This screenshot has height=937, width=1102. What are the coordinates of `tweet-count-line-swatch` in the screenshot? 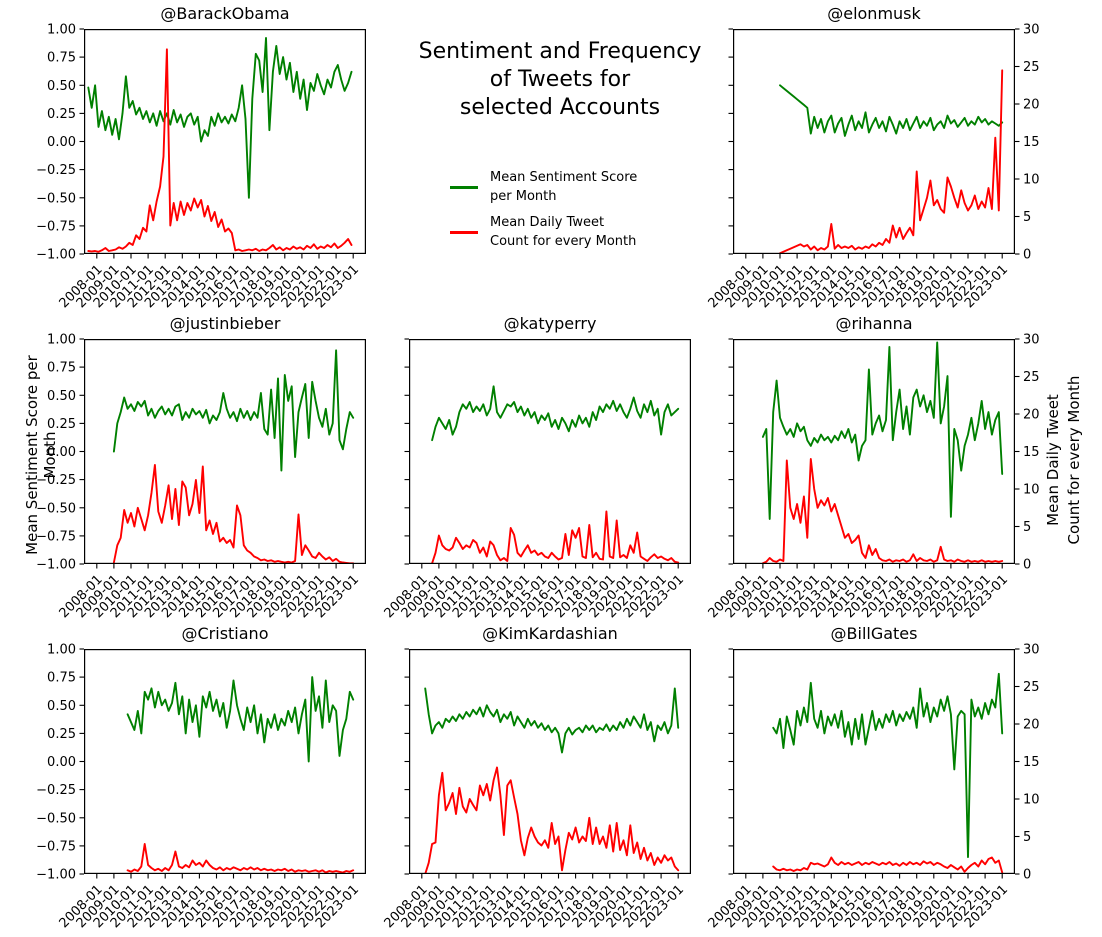 It's located at (464, 232).